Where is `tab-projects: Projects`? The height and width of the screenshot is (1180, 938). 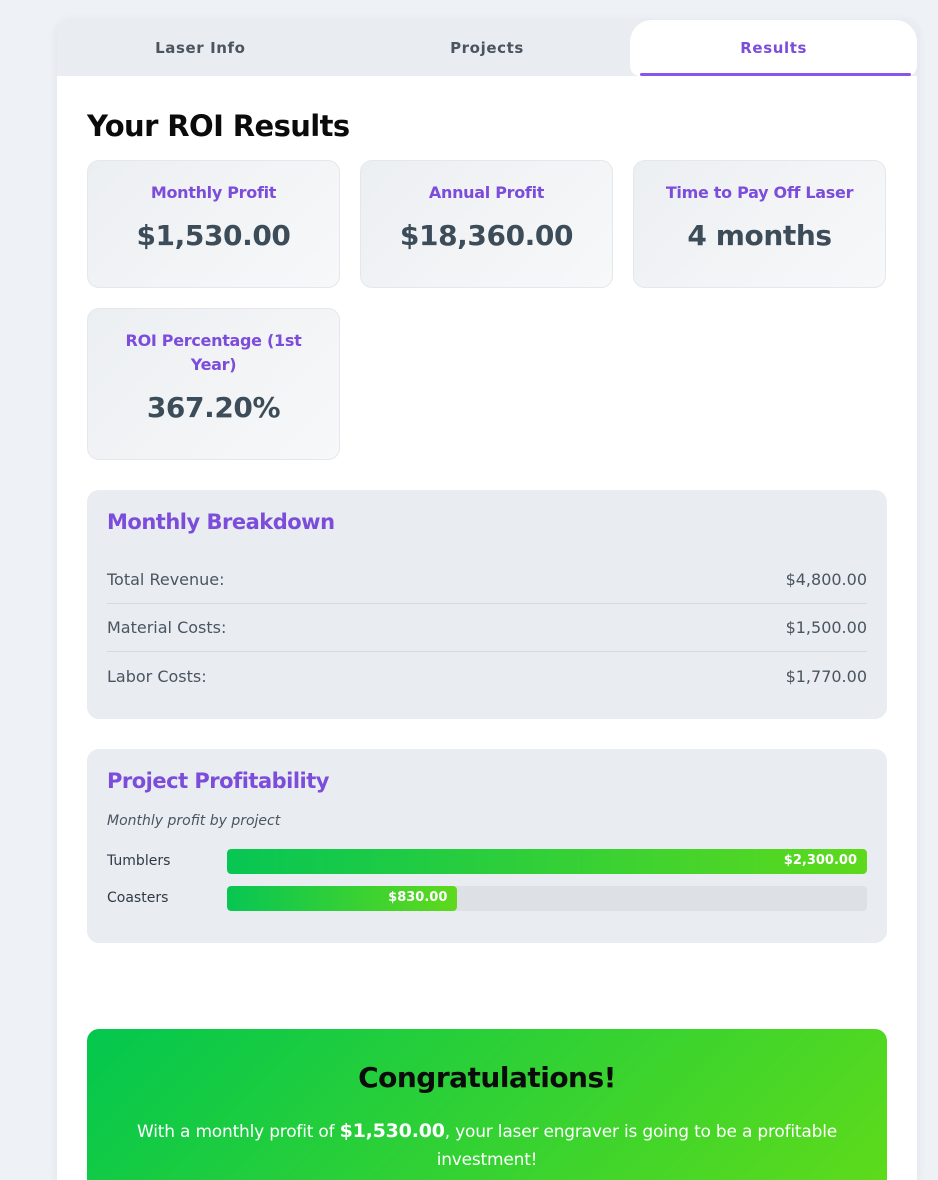 tab-projects: Projects is located at coordinates (487, 48).